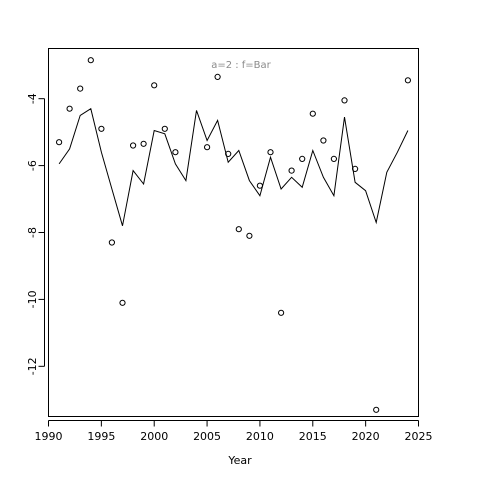 Image resolution: width=480 pixels, height=480 pixels. What do you see at coordinates (239, 460) in the screenshot?
I see `x-axis-title: Year` at bounding box center [239, 460].